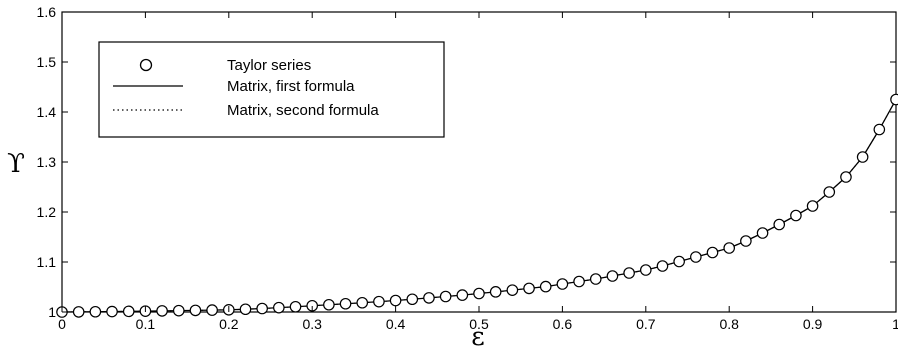 This screenshot has width=898, height=354. I want to click on x-tick-label: 0.3, so click(312, 324).